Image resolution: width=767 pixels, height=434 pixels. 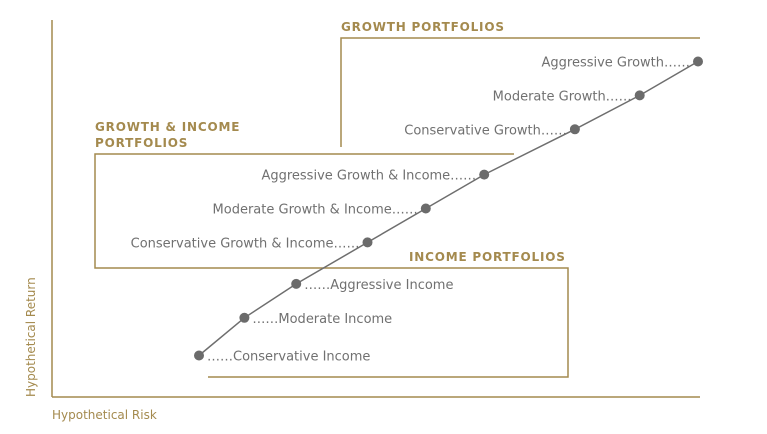 I want to click on x-axis-label: Hypothetical Risk, so click(x=104, y=415).